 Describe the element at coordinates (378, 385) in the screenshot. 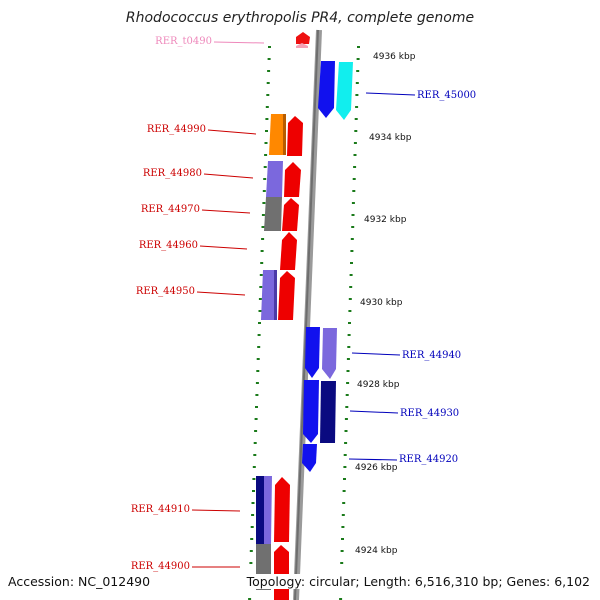

I see `scale-tick-4928: 4928 kbp` at that location.